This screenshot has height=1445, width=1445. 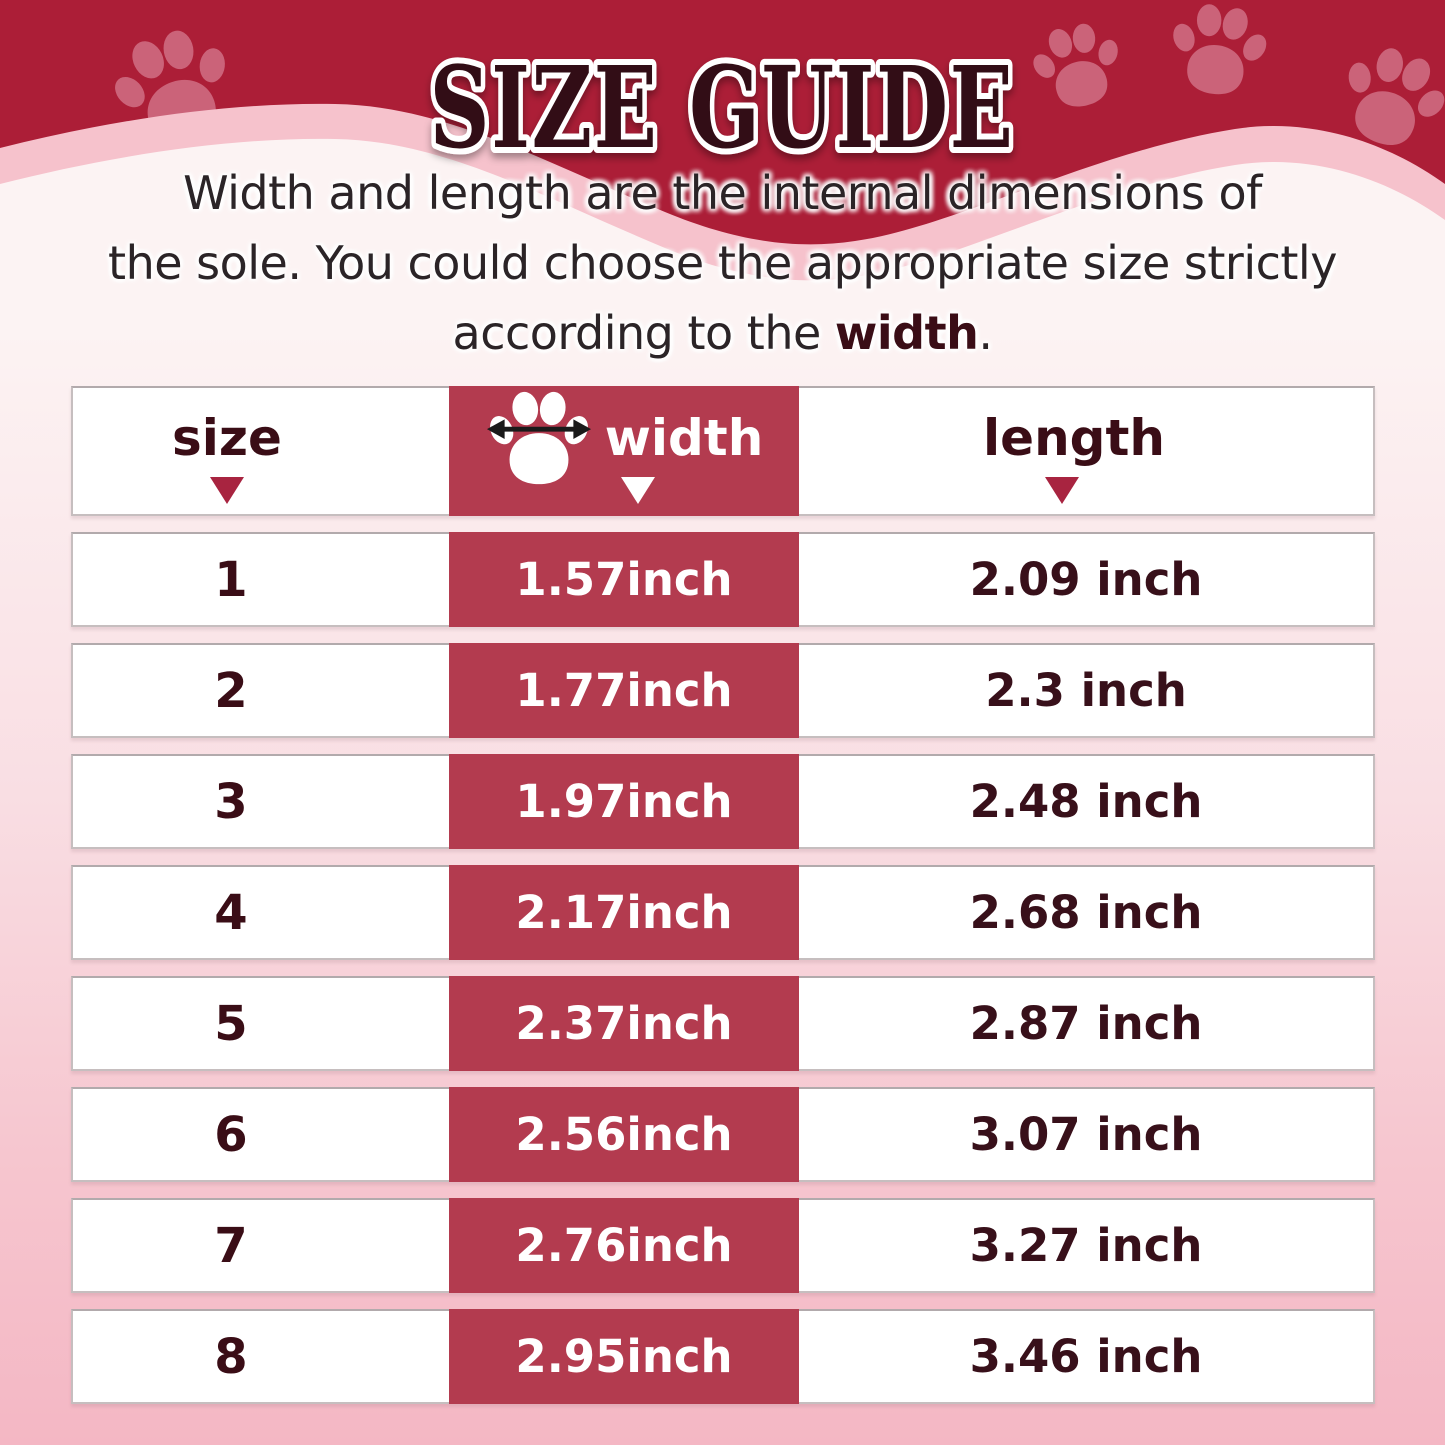 What do you see at coordinates (1086, 801) in the screenshot?
I see `length-value: 2.48 inch` at bounding box center [1086, 801].